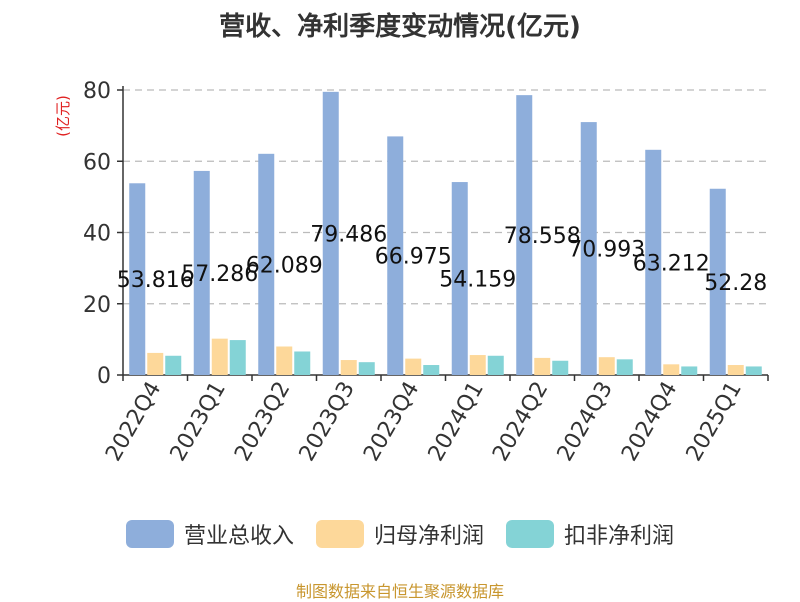 Image resolution: width=800 pixels, height=602 pixels. What do you see at coordinates (262, 422) in the screenshot?
I see `x-tick-label: 2023Q2` at bounding box center [262, 422].